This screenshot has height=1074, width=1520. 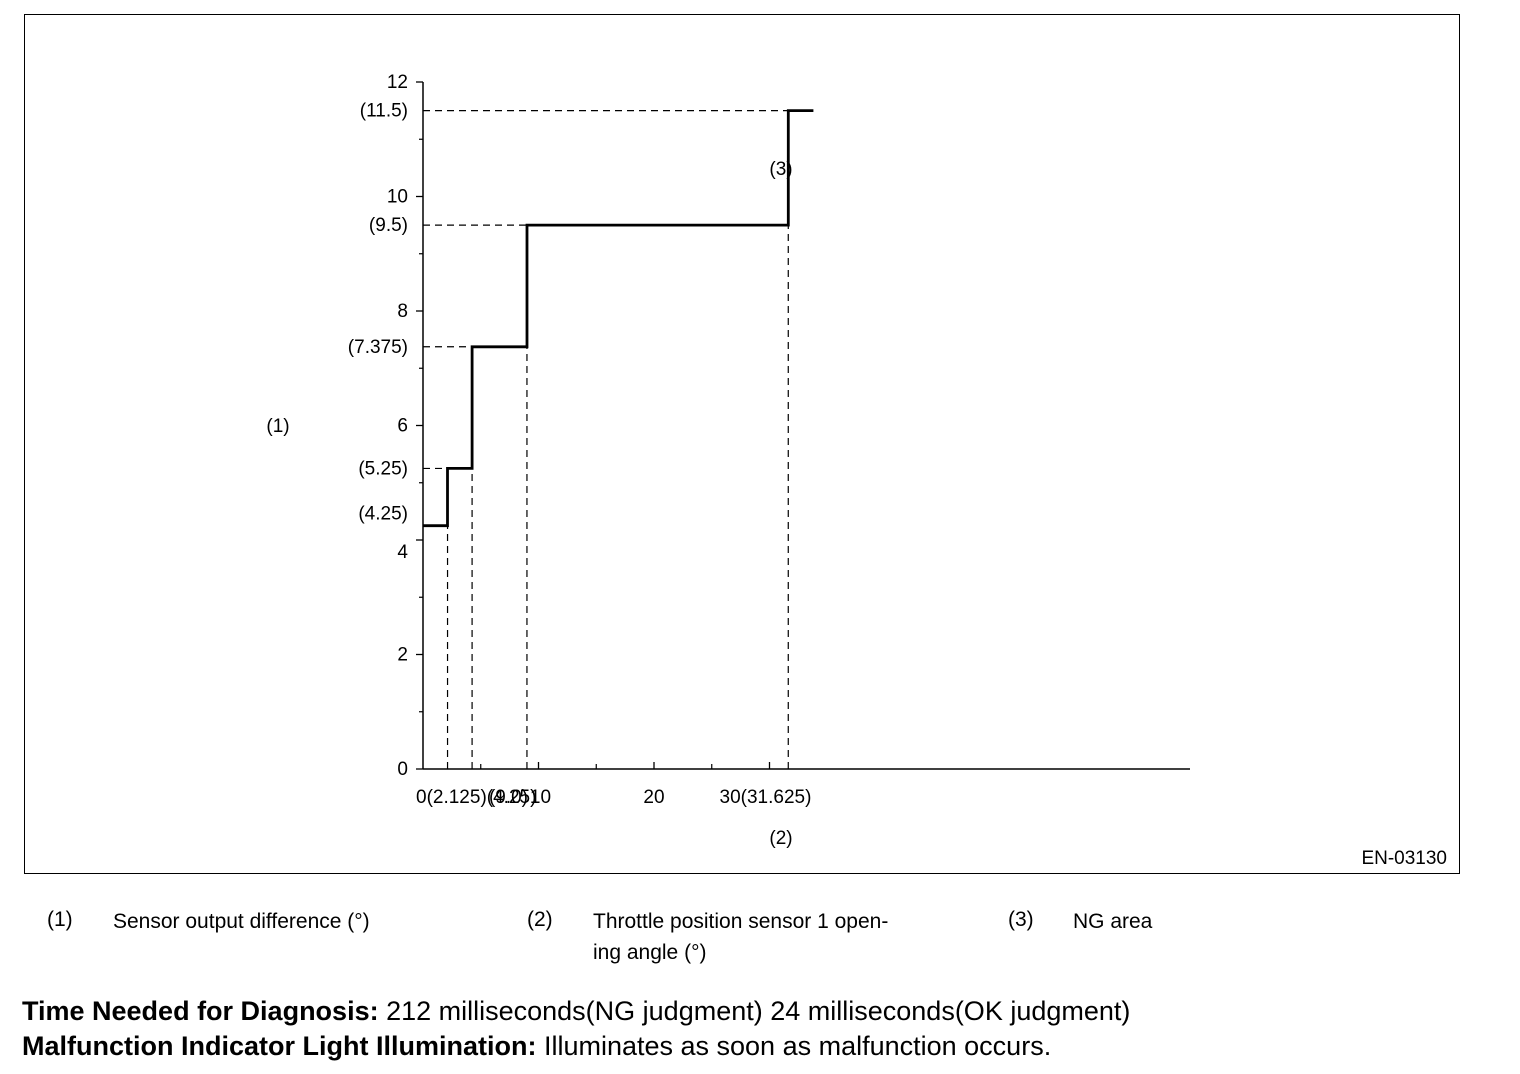 What do you see at coordinates (653, 797) in the screenshot?
I see `x-tick-label: 20` at bounding box center [653, 797].